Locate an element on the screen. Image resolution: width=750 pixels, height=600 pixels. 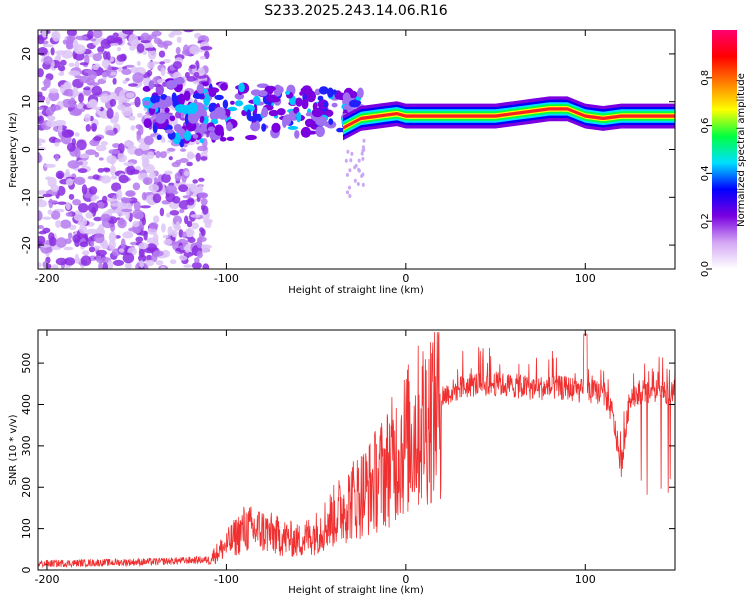
y-tick-label: 400 is located at coordinates (26, 404).